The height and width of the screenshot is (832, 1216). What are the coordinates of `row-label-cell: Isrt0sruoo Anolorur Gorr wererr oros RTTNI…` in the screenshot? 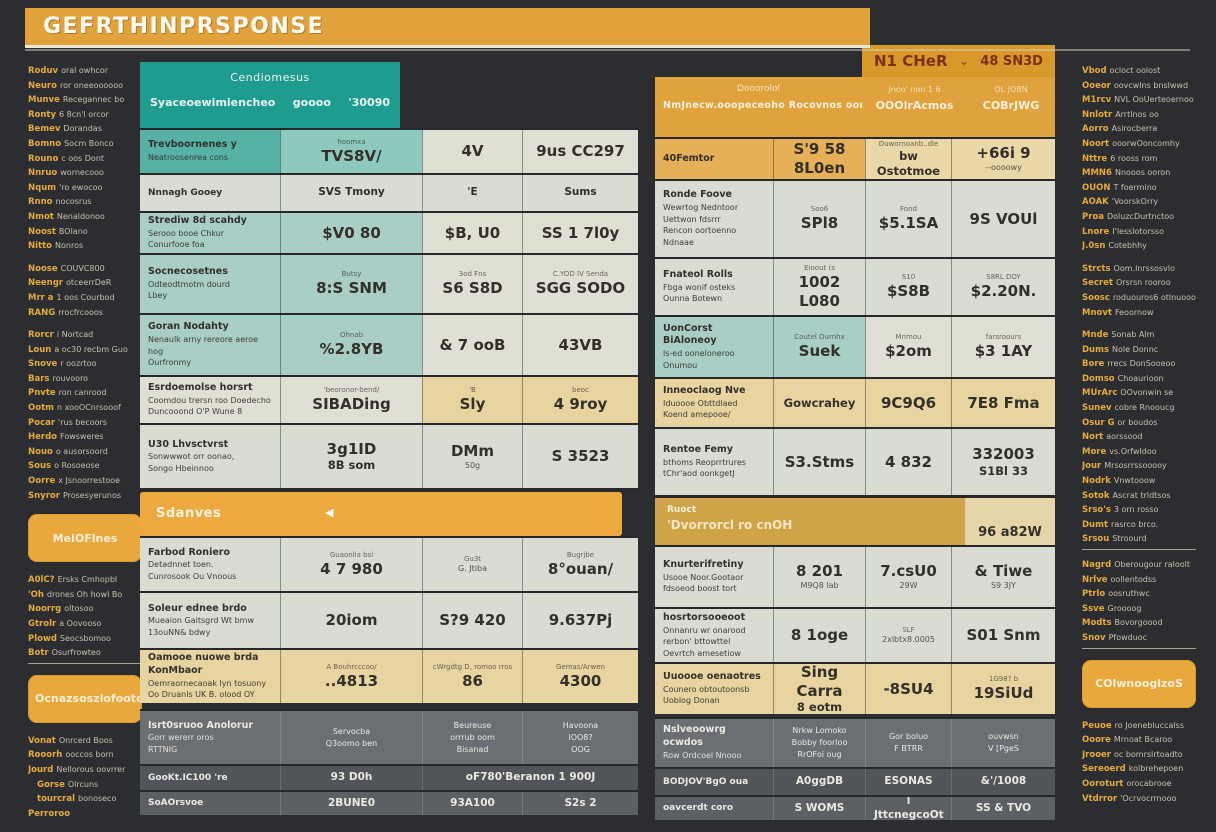 It's located at (210, 737).